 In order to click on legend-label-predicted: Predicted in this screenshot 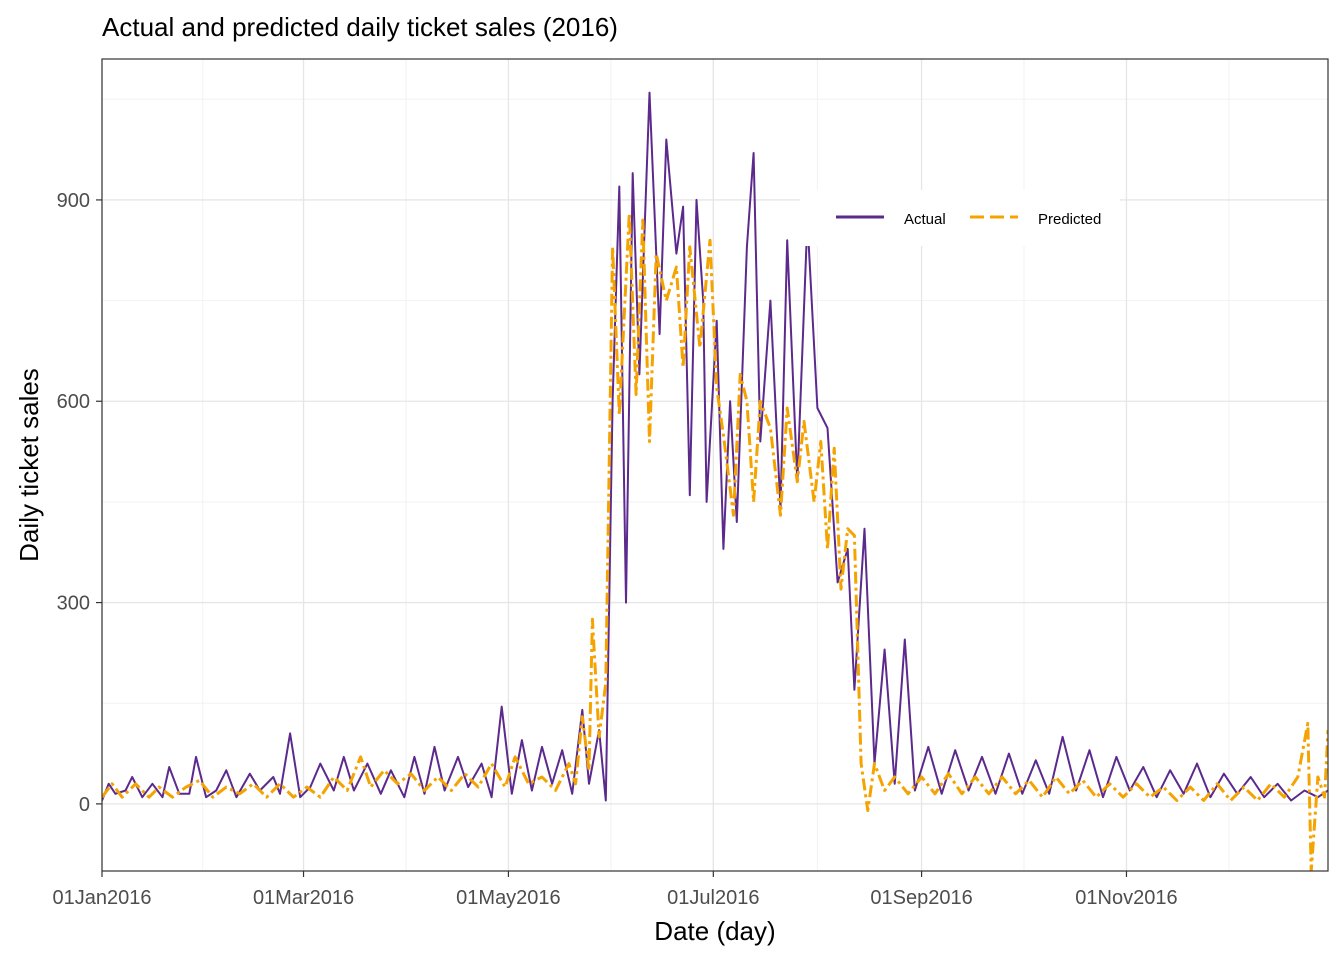, I will do `click(1069, 219)`.